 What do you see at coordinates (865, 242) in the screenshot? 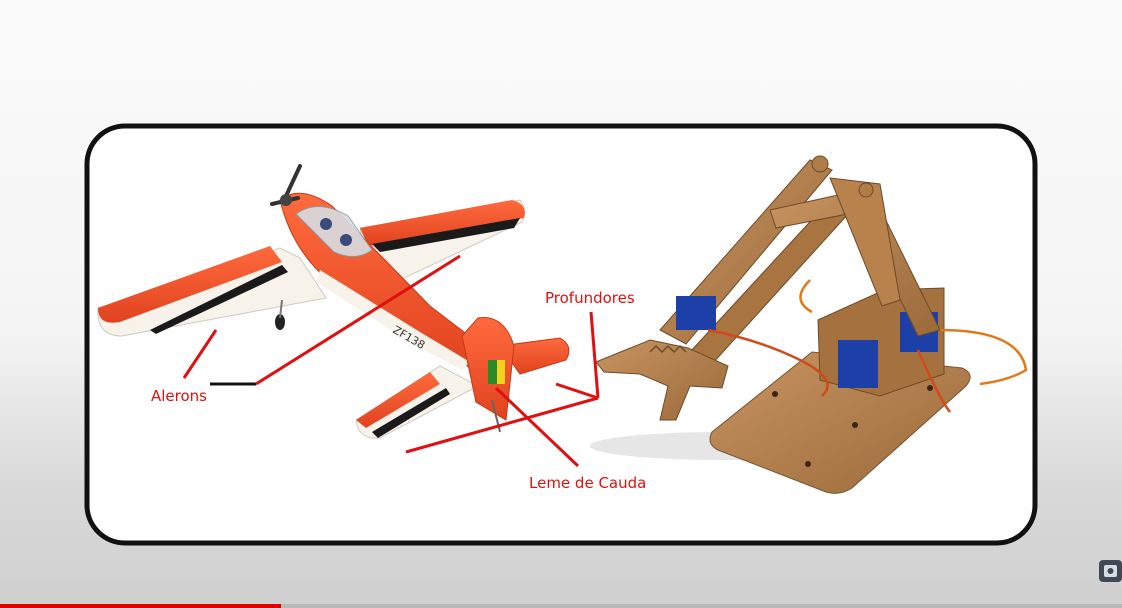
I see `arm-link-side` at bounding box center [865, 242].